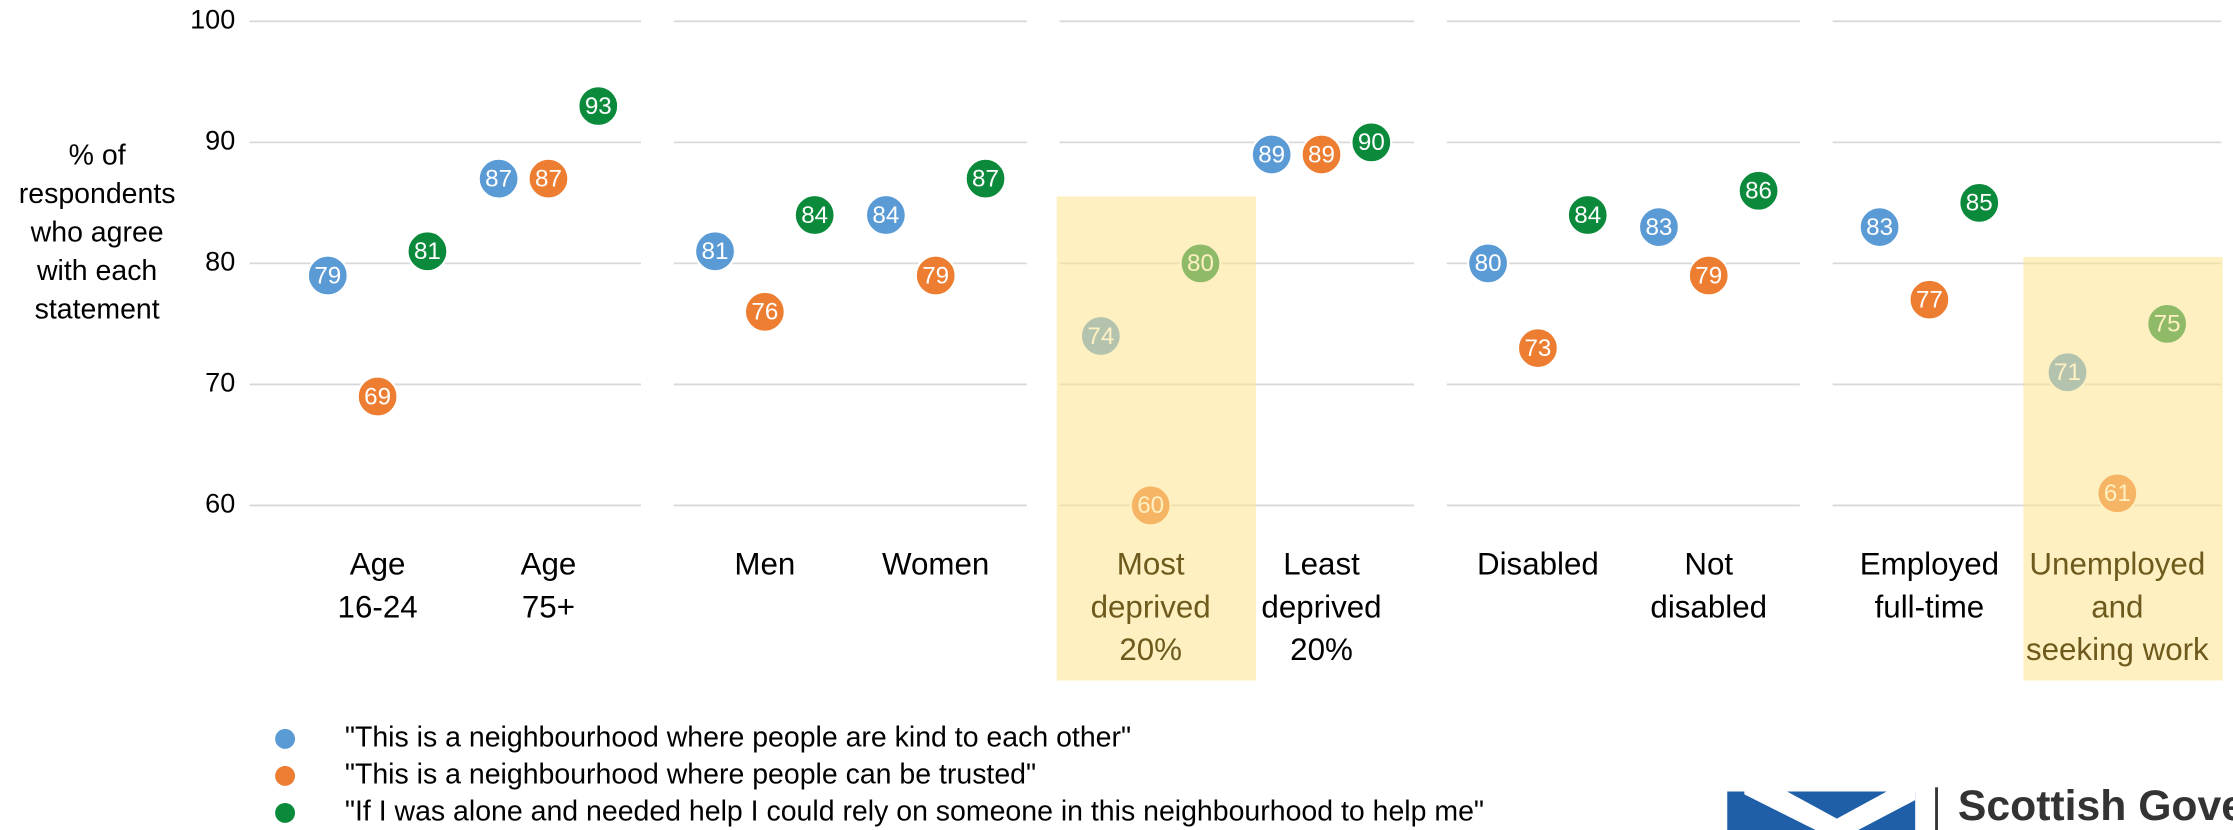 The width and height of the screenshot is (2233, 830). Describe the element at coordinates (2117, 607) in the screenshot. I see `x-tick-label: Unemployed and seeking work` at that location.